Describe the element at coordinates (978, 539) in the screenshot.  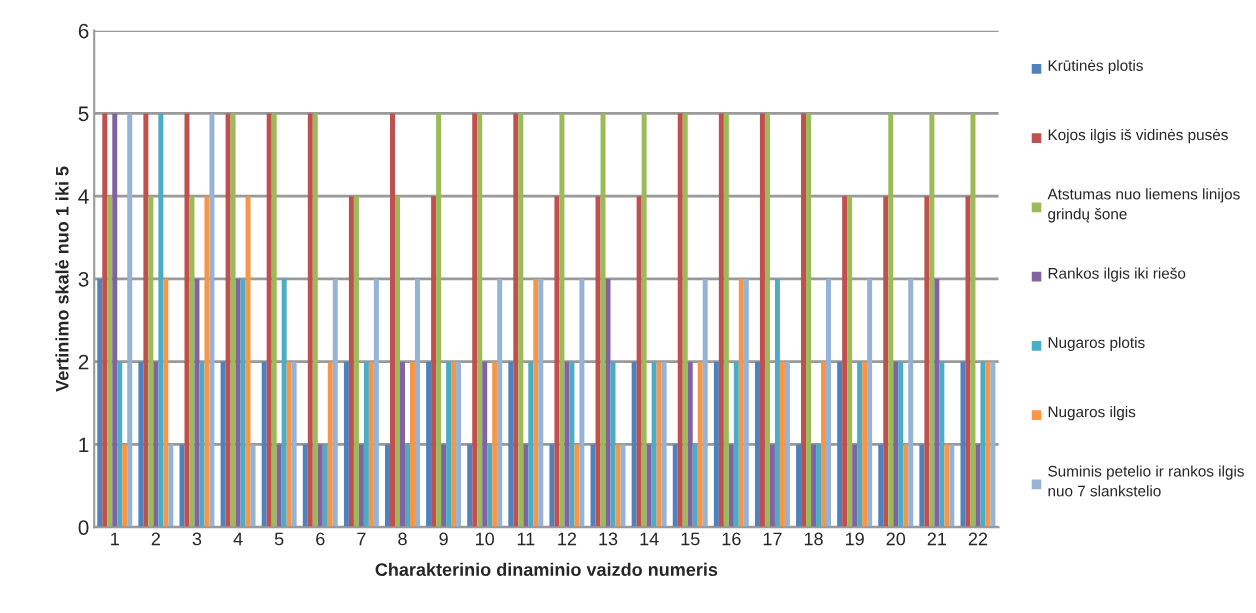
I see `x-tick-label: 22` at that location.